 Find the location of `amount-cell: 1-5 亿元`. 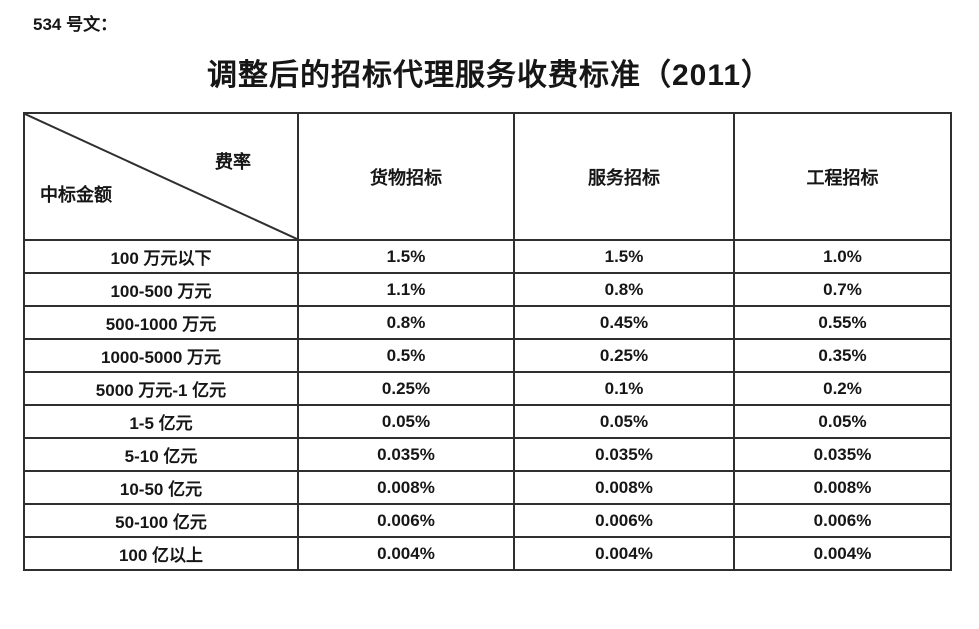

amount-cell: 1-5 亿元 is located at coordinates (161, 421).